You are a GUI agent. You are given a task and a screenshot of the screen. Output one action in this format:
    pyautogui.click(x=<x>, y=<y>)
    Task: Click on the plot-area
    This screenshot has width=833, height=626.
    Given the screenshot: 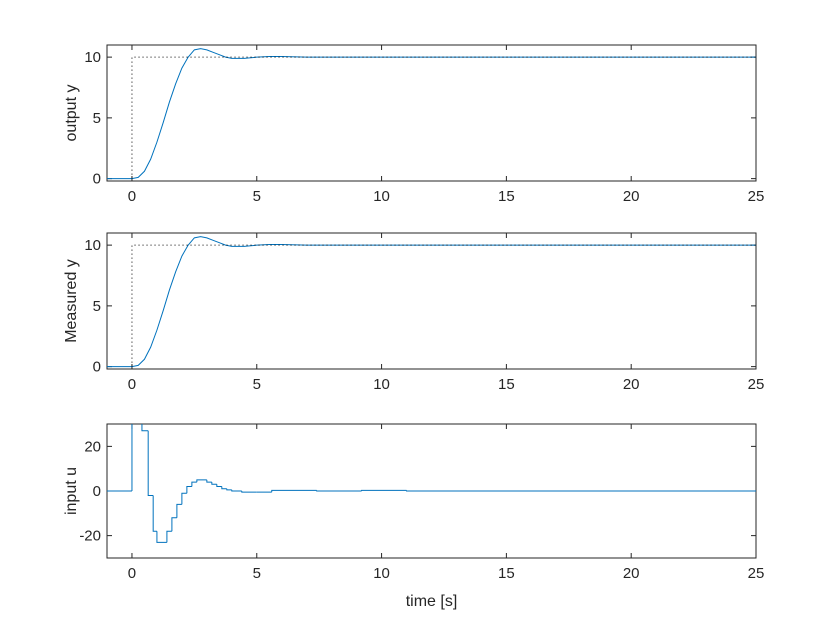 What is the action you would take?
    pyautogui.click(x=431, y=483)
    